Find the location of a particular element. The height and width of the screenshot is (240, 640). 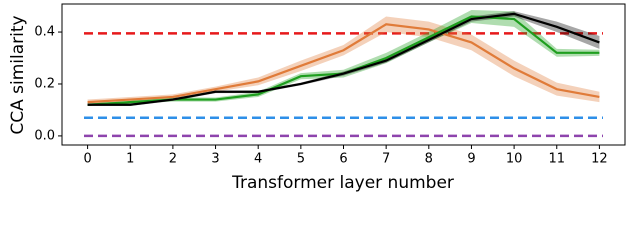

x-tick-label: 11 is located at coordinates (556, 159).